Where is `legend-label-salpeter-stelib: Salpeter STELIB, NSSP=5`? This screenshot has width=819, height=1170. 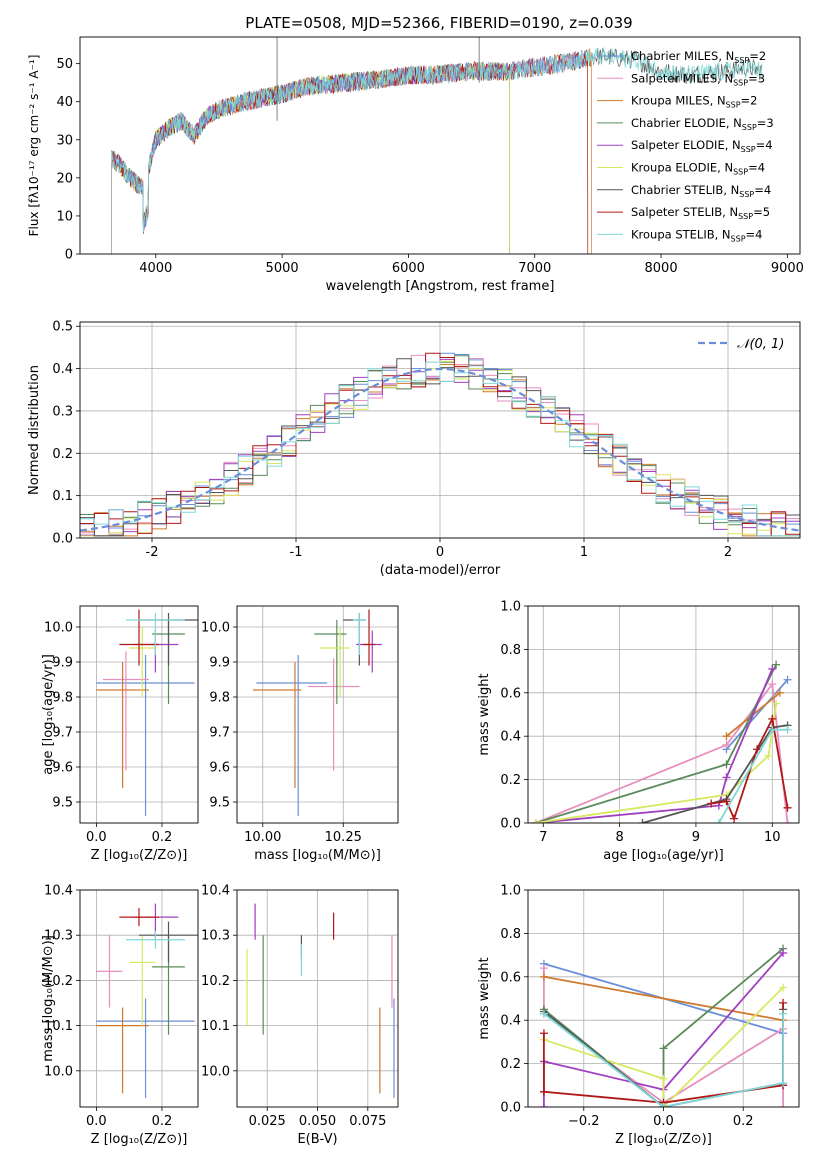 legend-label-salpeter-stelib: Salpeter STELIB, NSSP=5 is located at coordinates (700, 213).